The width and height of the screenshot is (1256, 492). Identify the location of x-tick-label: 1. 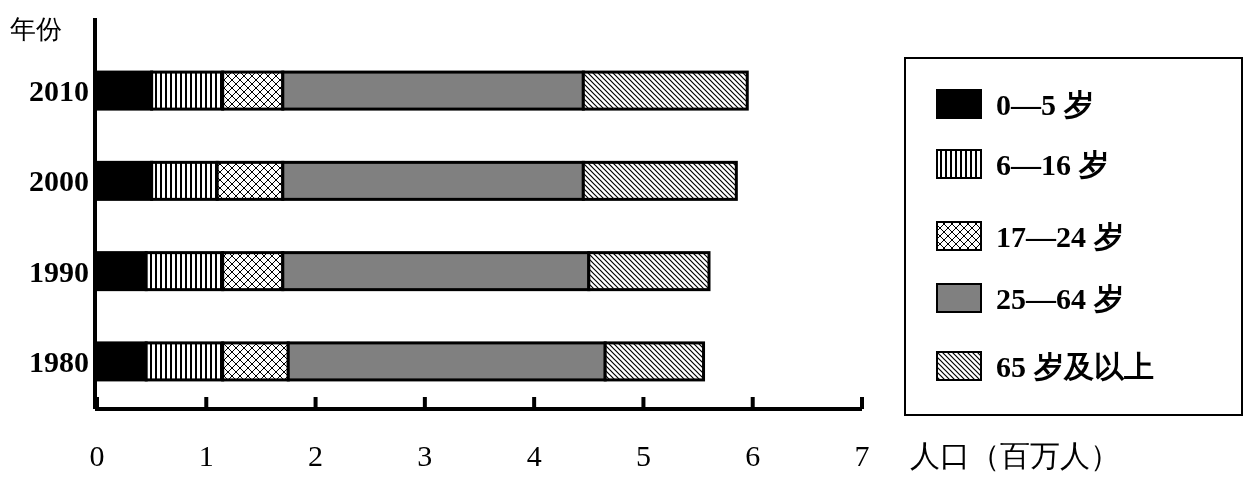
(206, 455).